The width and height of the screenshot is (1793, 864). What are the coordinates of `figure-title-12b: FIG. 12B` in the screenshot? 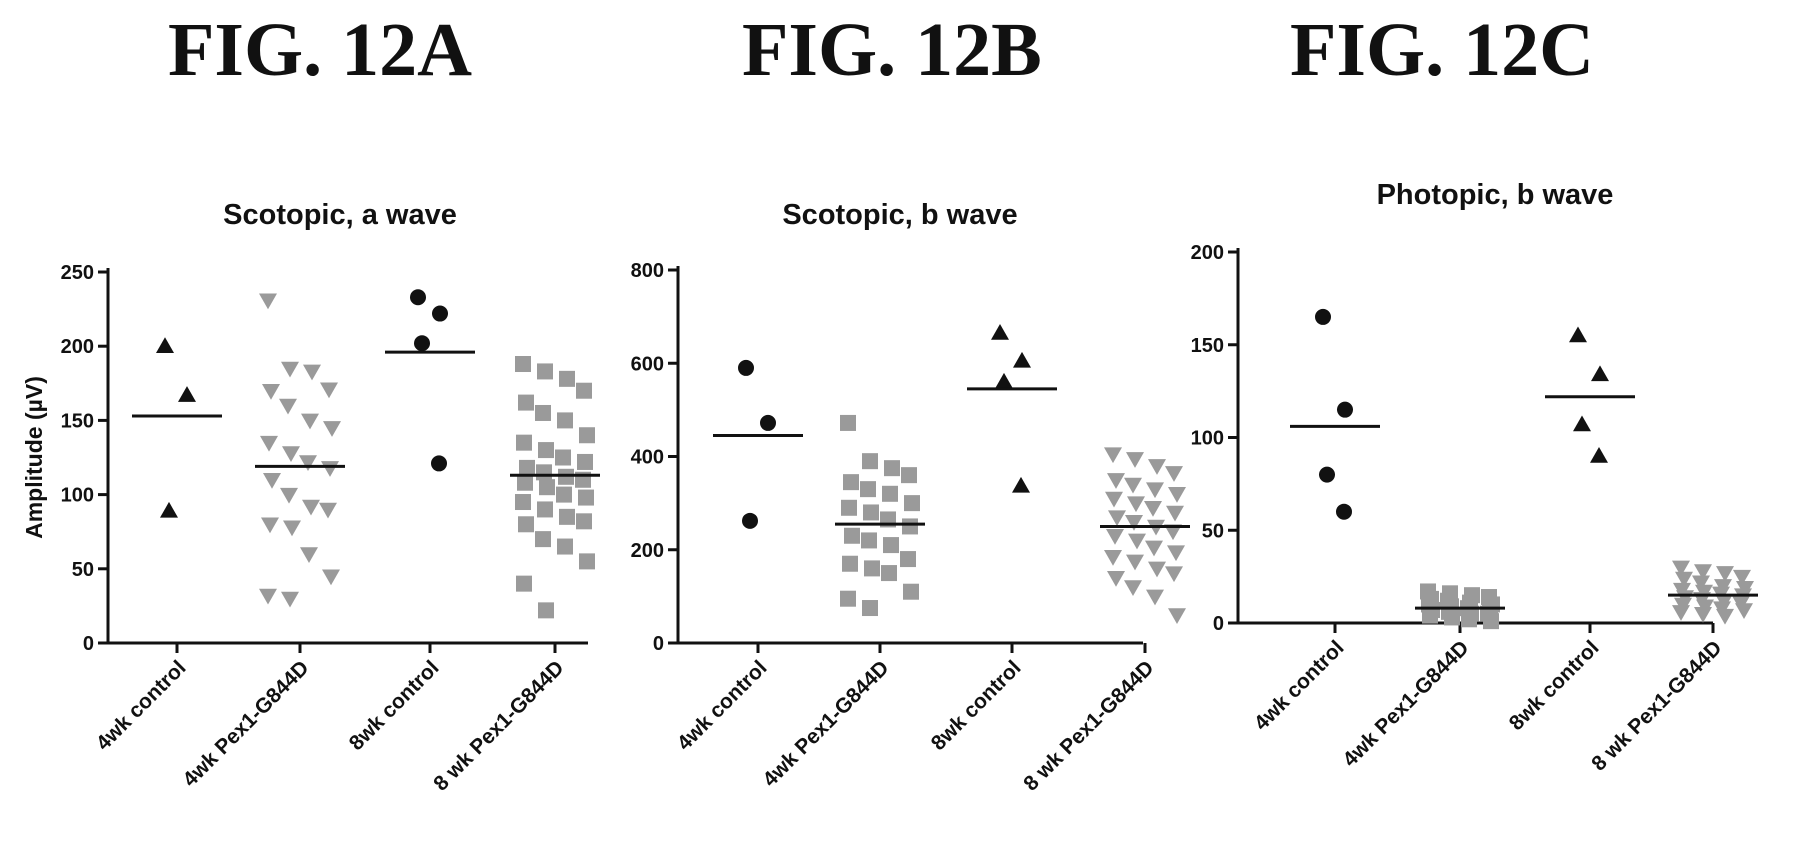 It's located at (892, 50).